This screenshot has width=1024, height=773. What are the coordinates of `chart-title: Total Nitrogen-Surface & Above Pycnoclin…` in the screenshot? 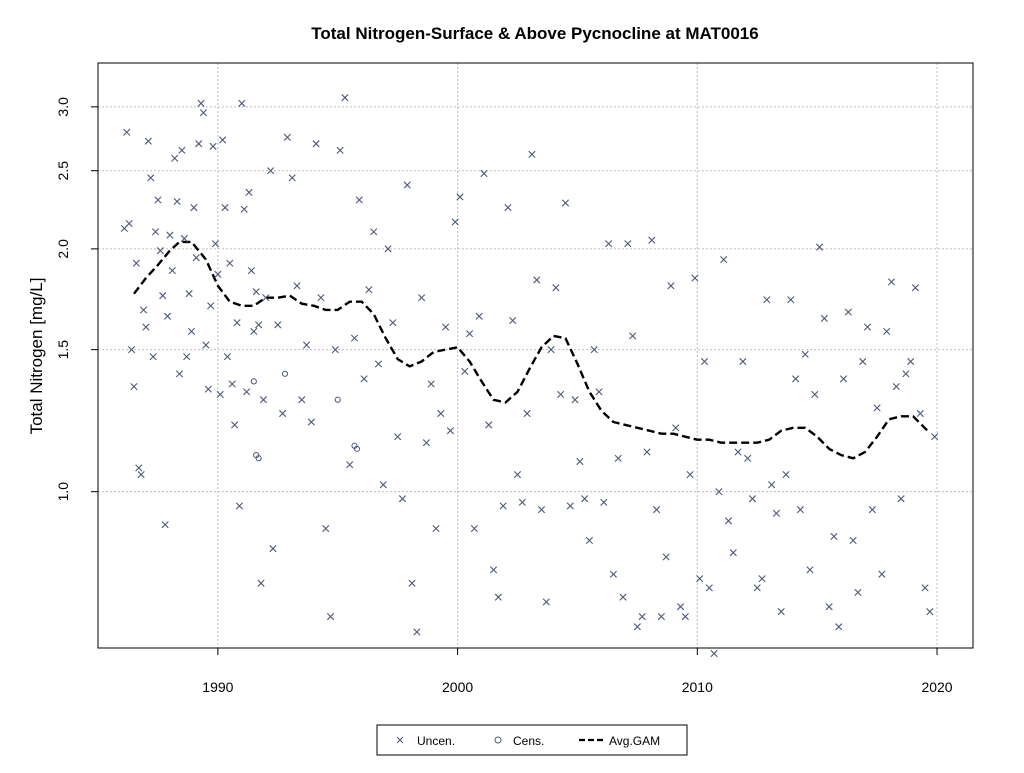 It's located at (534, 33).